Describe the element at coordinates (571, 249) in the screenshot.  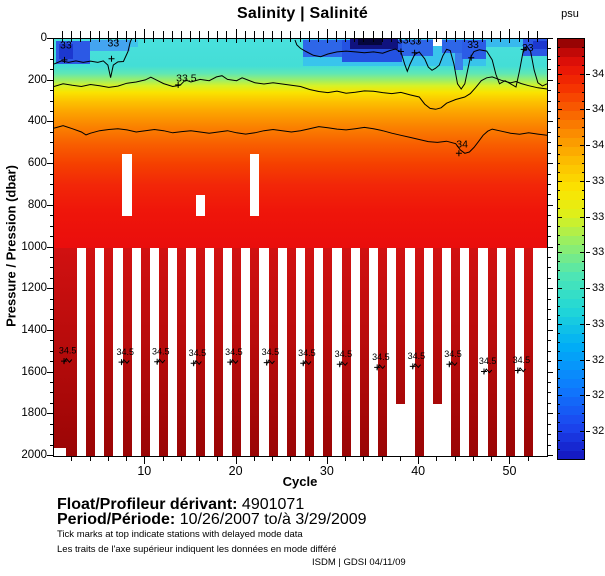
I see `colorbar` at that location.